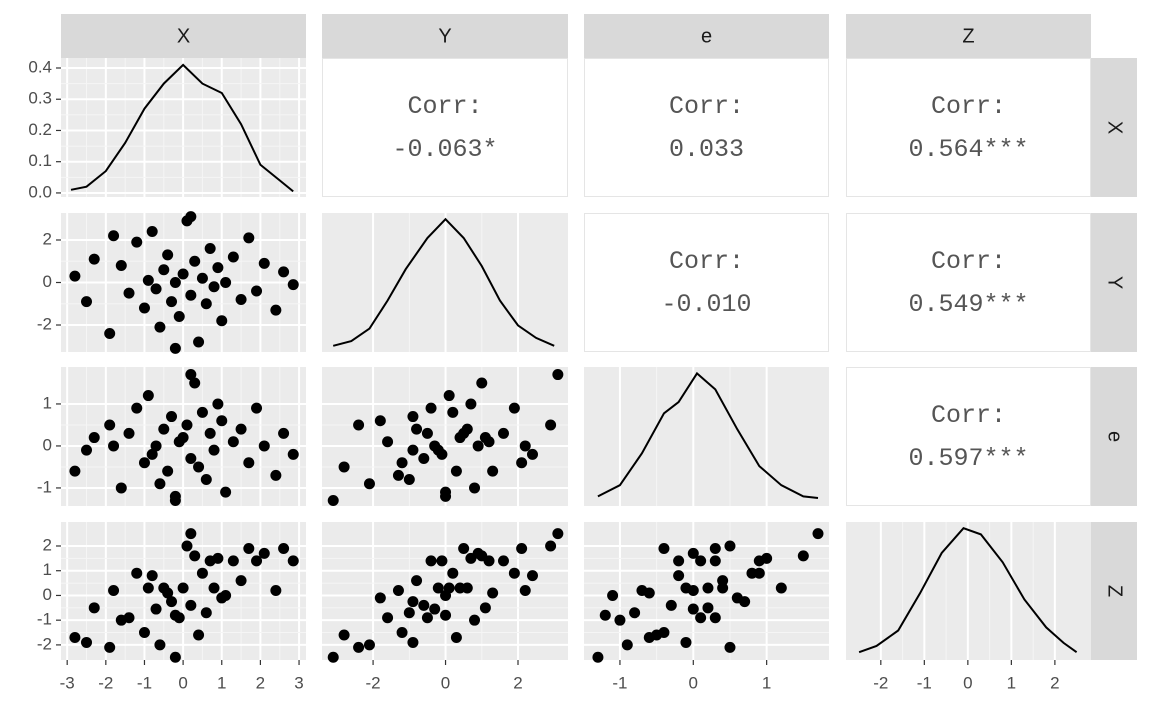 The width and height of the screenshot is (1152, 711). Describe the element at coordinates (968, 415) in the screenshot. I see `corr-label: Corr:` at that location.